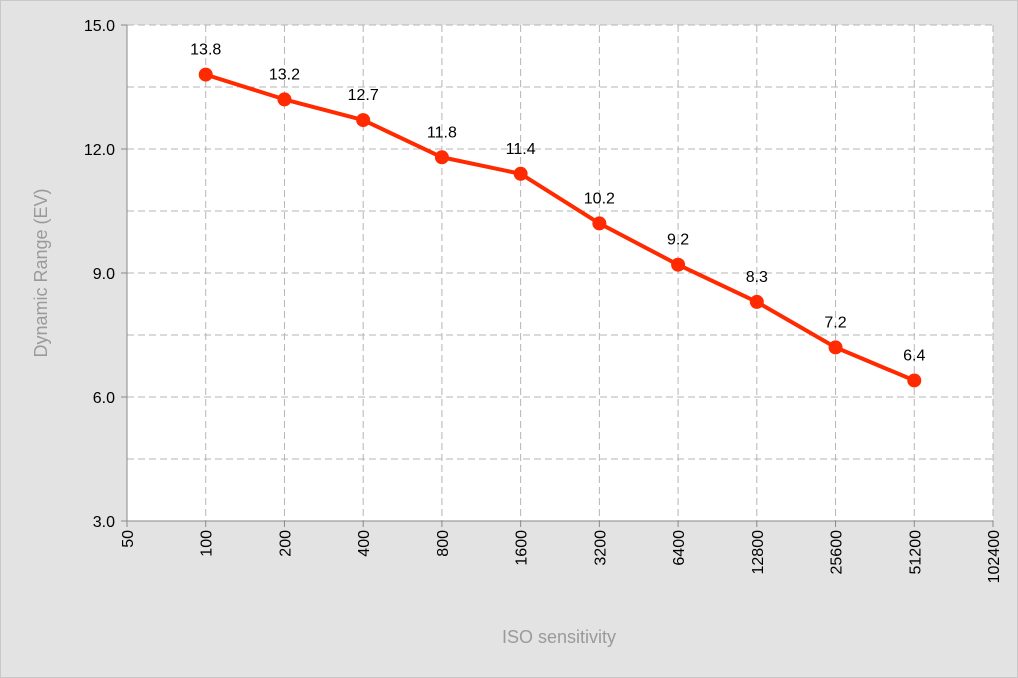  What do you see at coordinates (99, 150) in the screenshot?
I see `y-tick-label: 12.0` at bounding box center [99, 150].